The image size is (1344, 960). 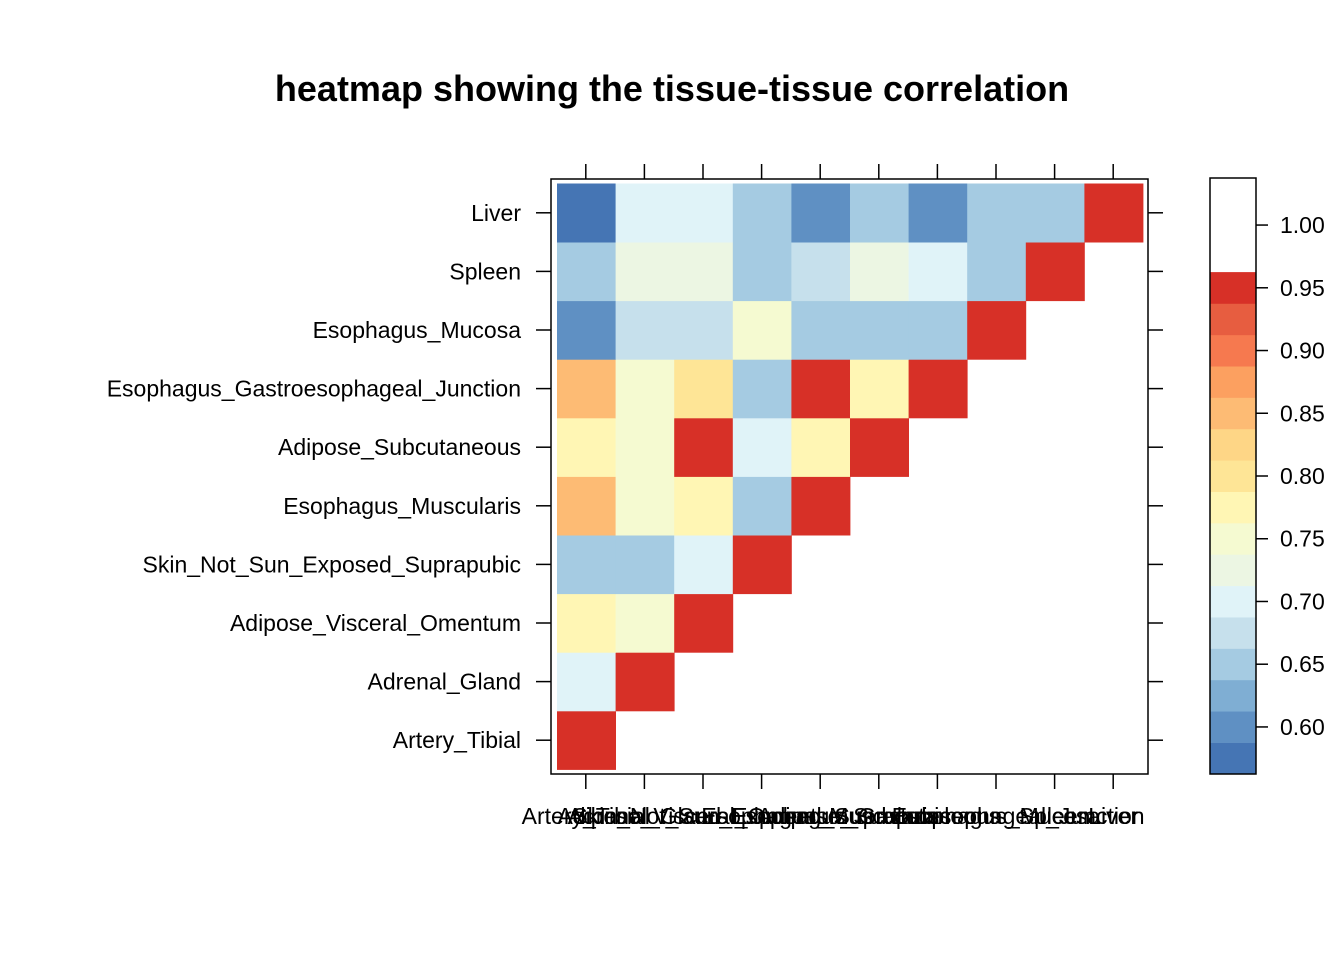 What do you see at coordinates (1267, 476) in the screenshot?
I see `color-key: 0.60 0.65 0.70 0.75 0.80 0.85 0.90 0.95 1.00` at bounding box center [1267, 476].